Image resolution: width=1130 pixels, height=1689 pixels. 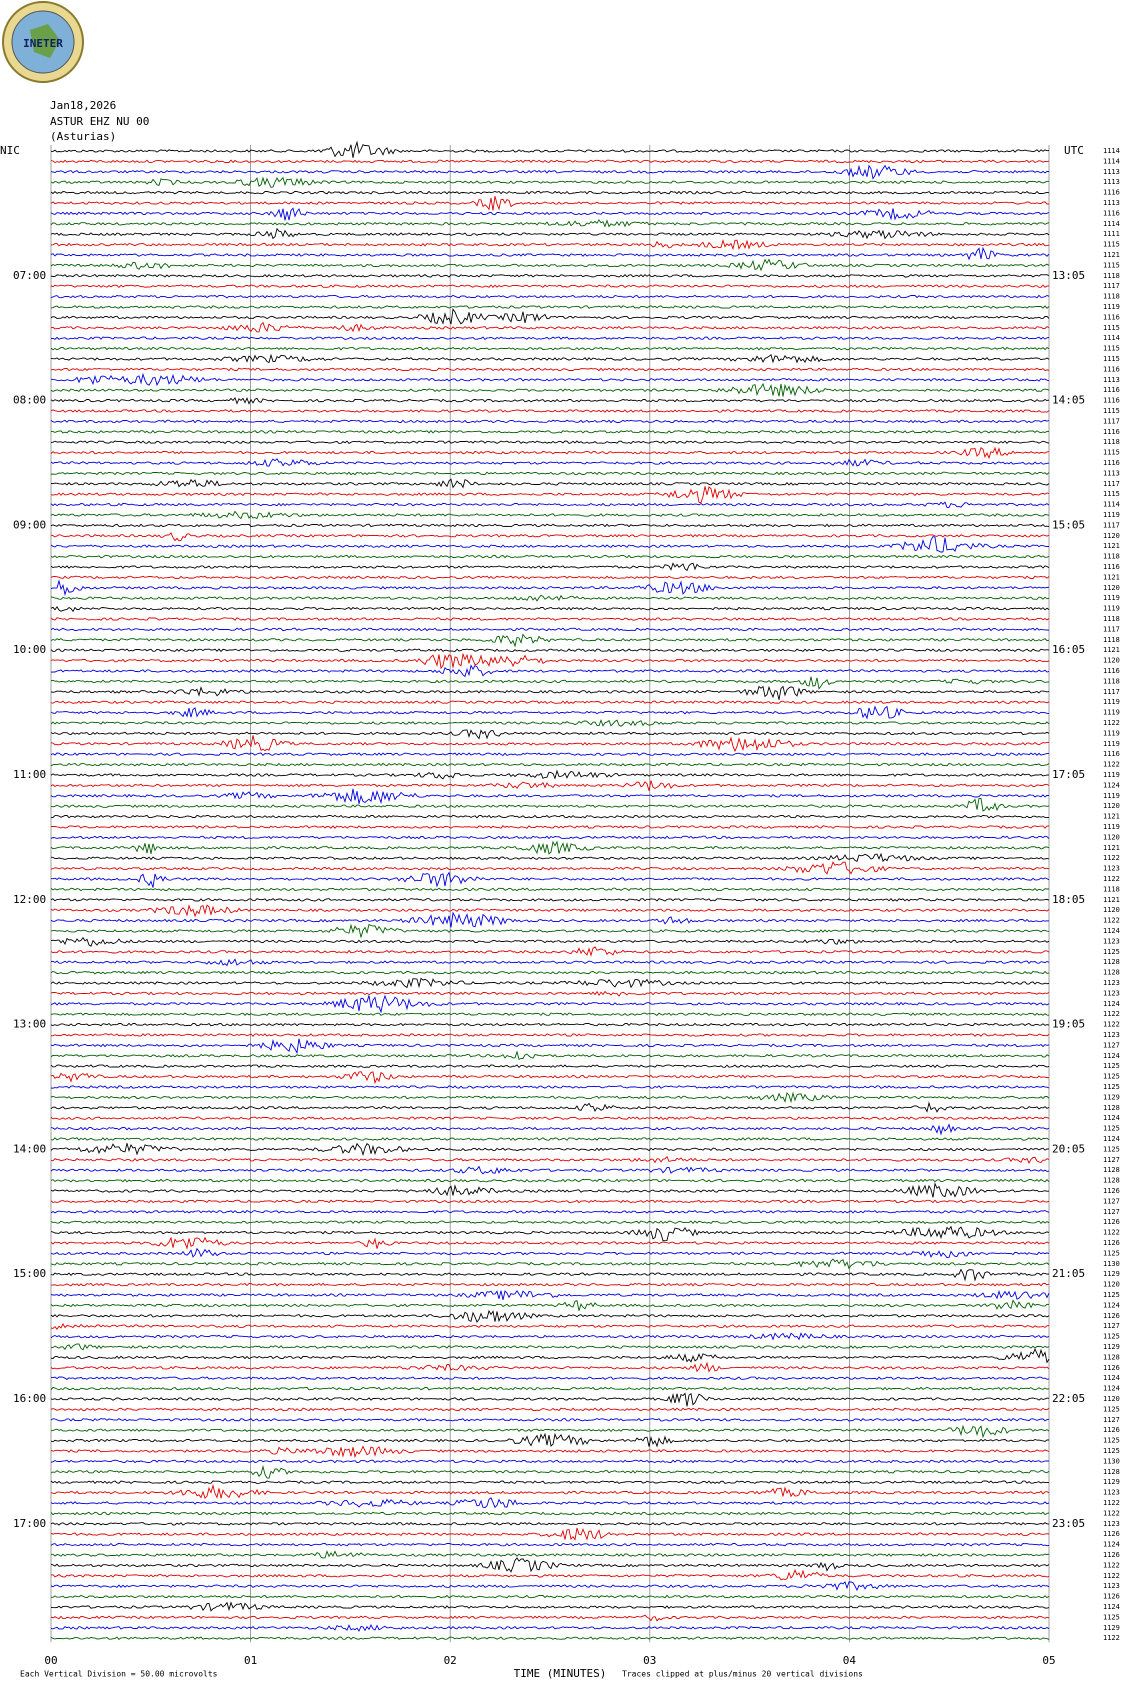 I want to click on x-axis-label: TIME (MINUTES), so click(x=560, y=1673).